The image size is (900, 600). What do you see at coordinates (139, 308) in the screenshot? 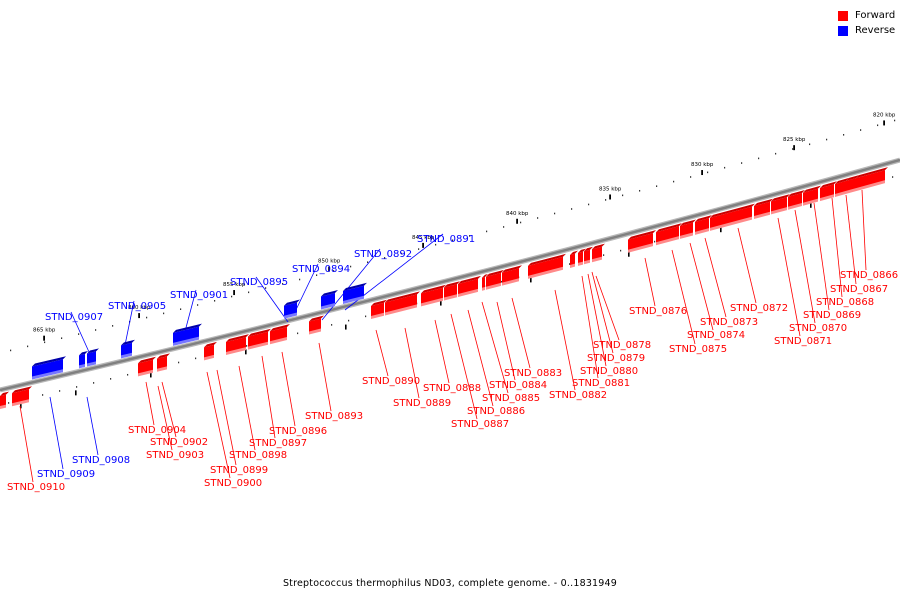
I see `tick-label: 860 kbp` at bounding box center [139, 308].